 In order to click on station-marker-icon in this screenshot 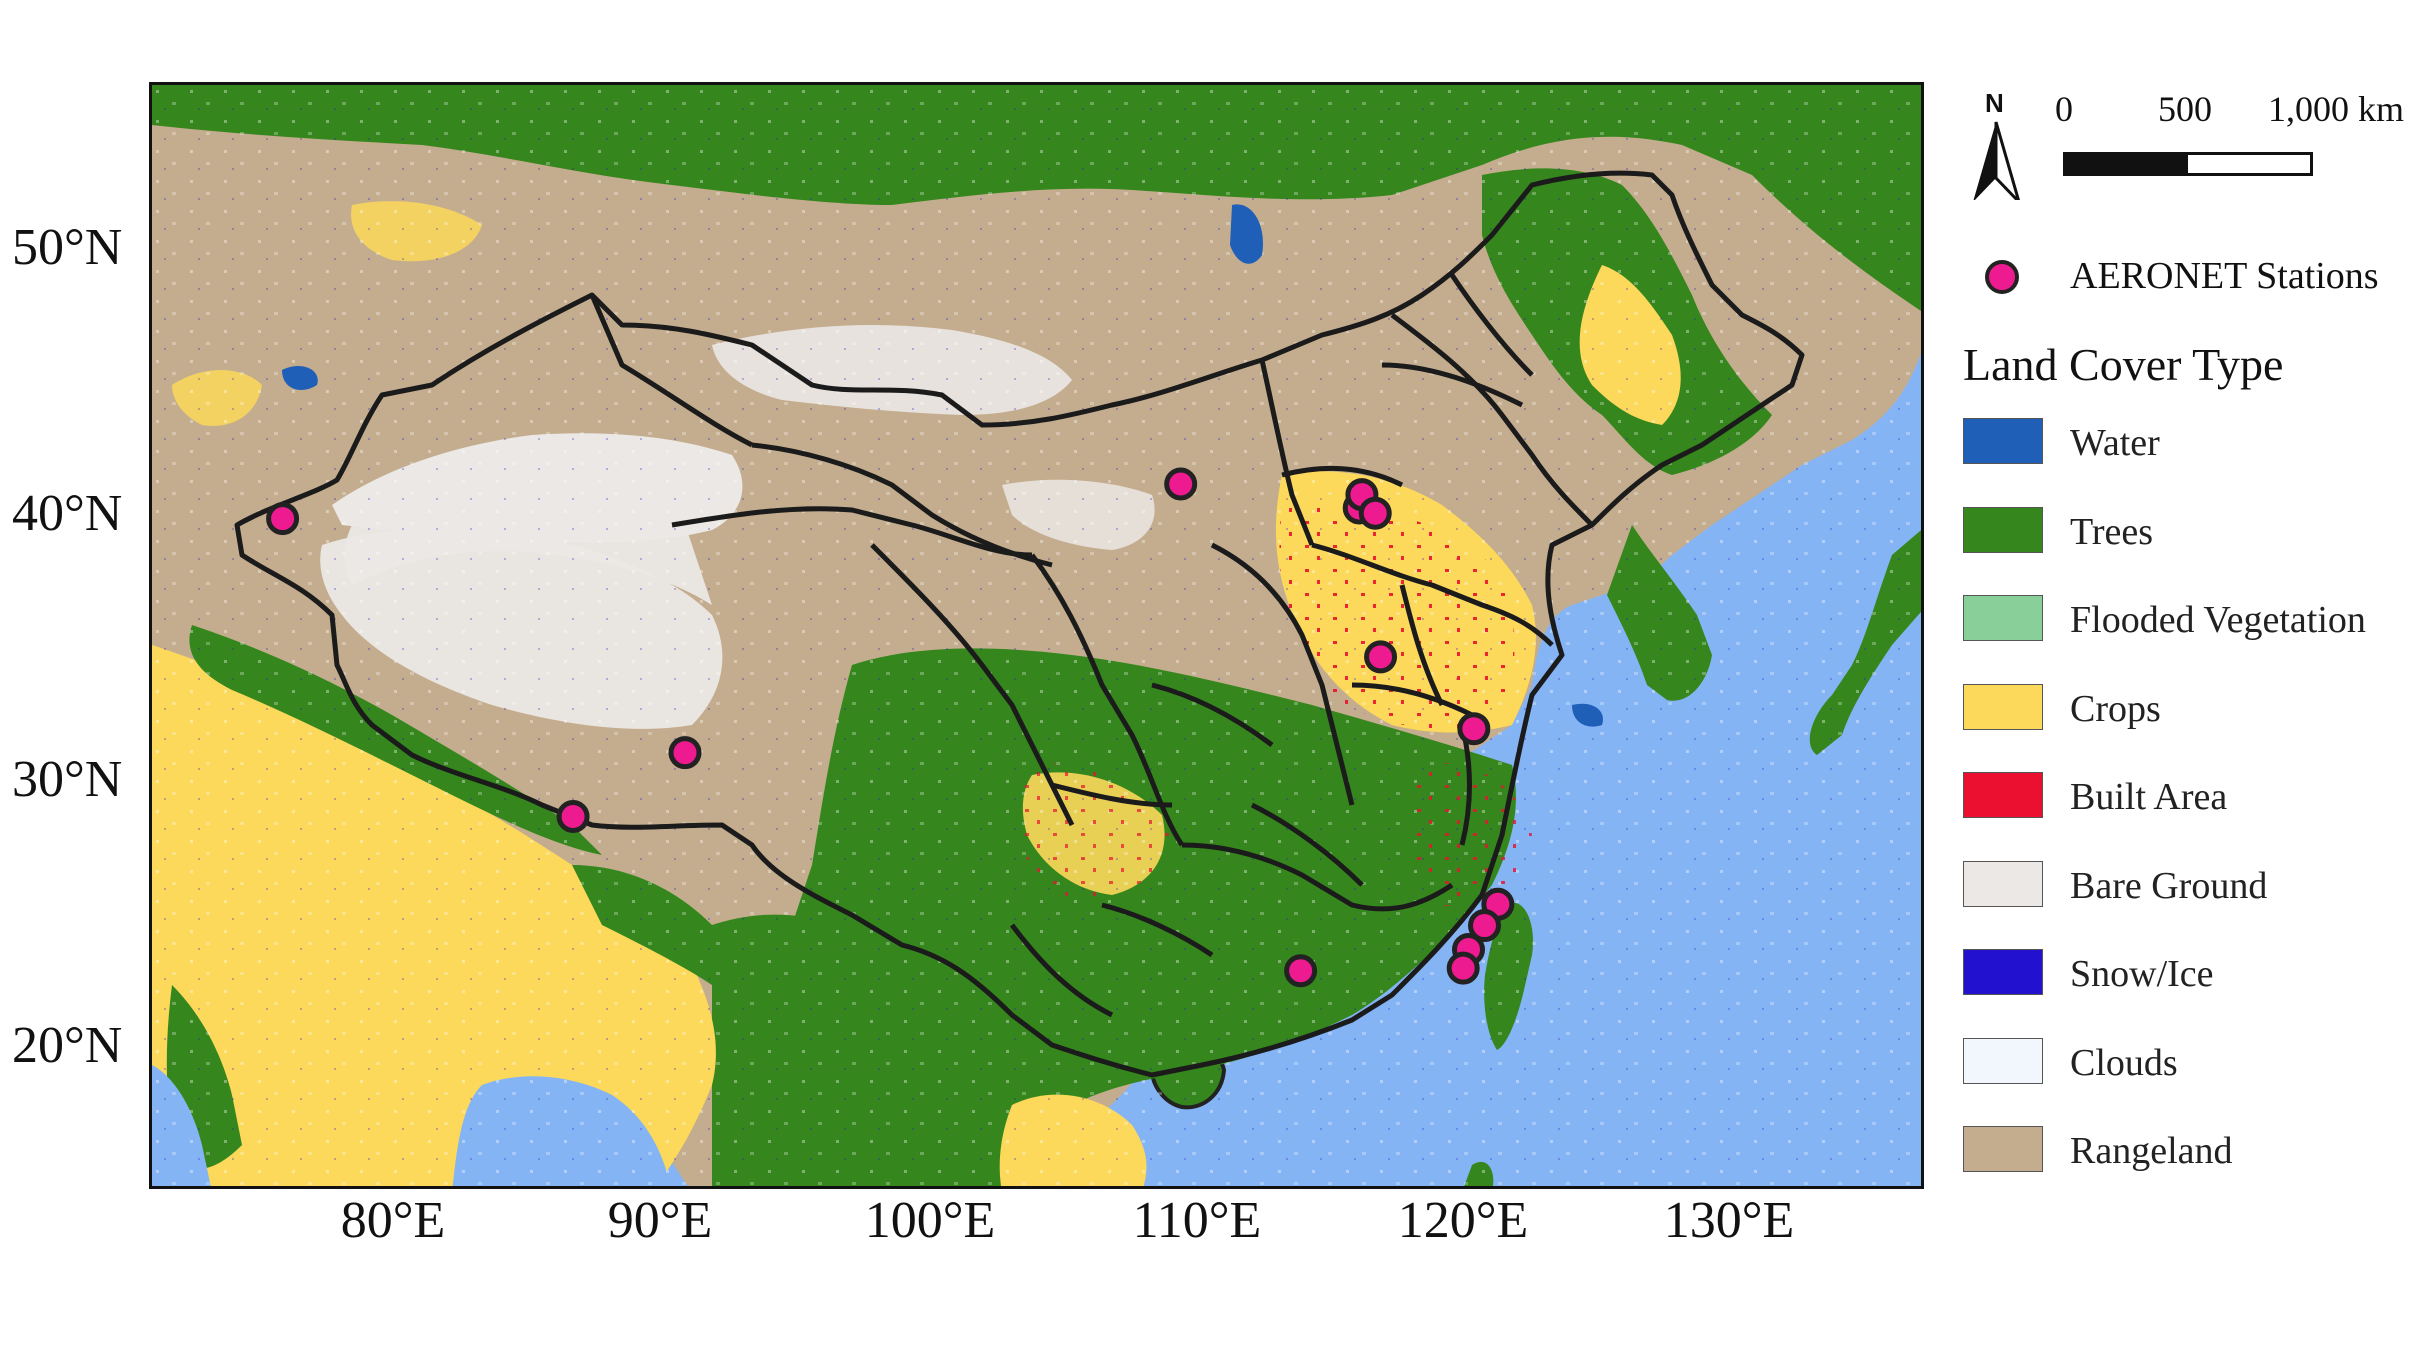, I will do `click(2002, 277)`.